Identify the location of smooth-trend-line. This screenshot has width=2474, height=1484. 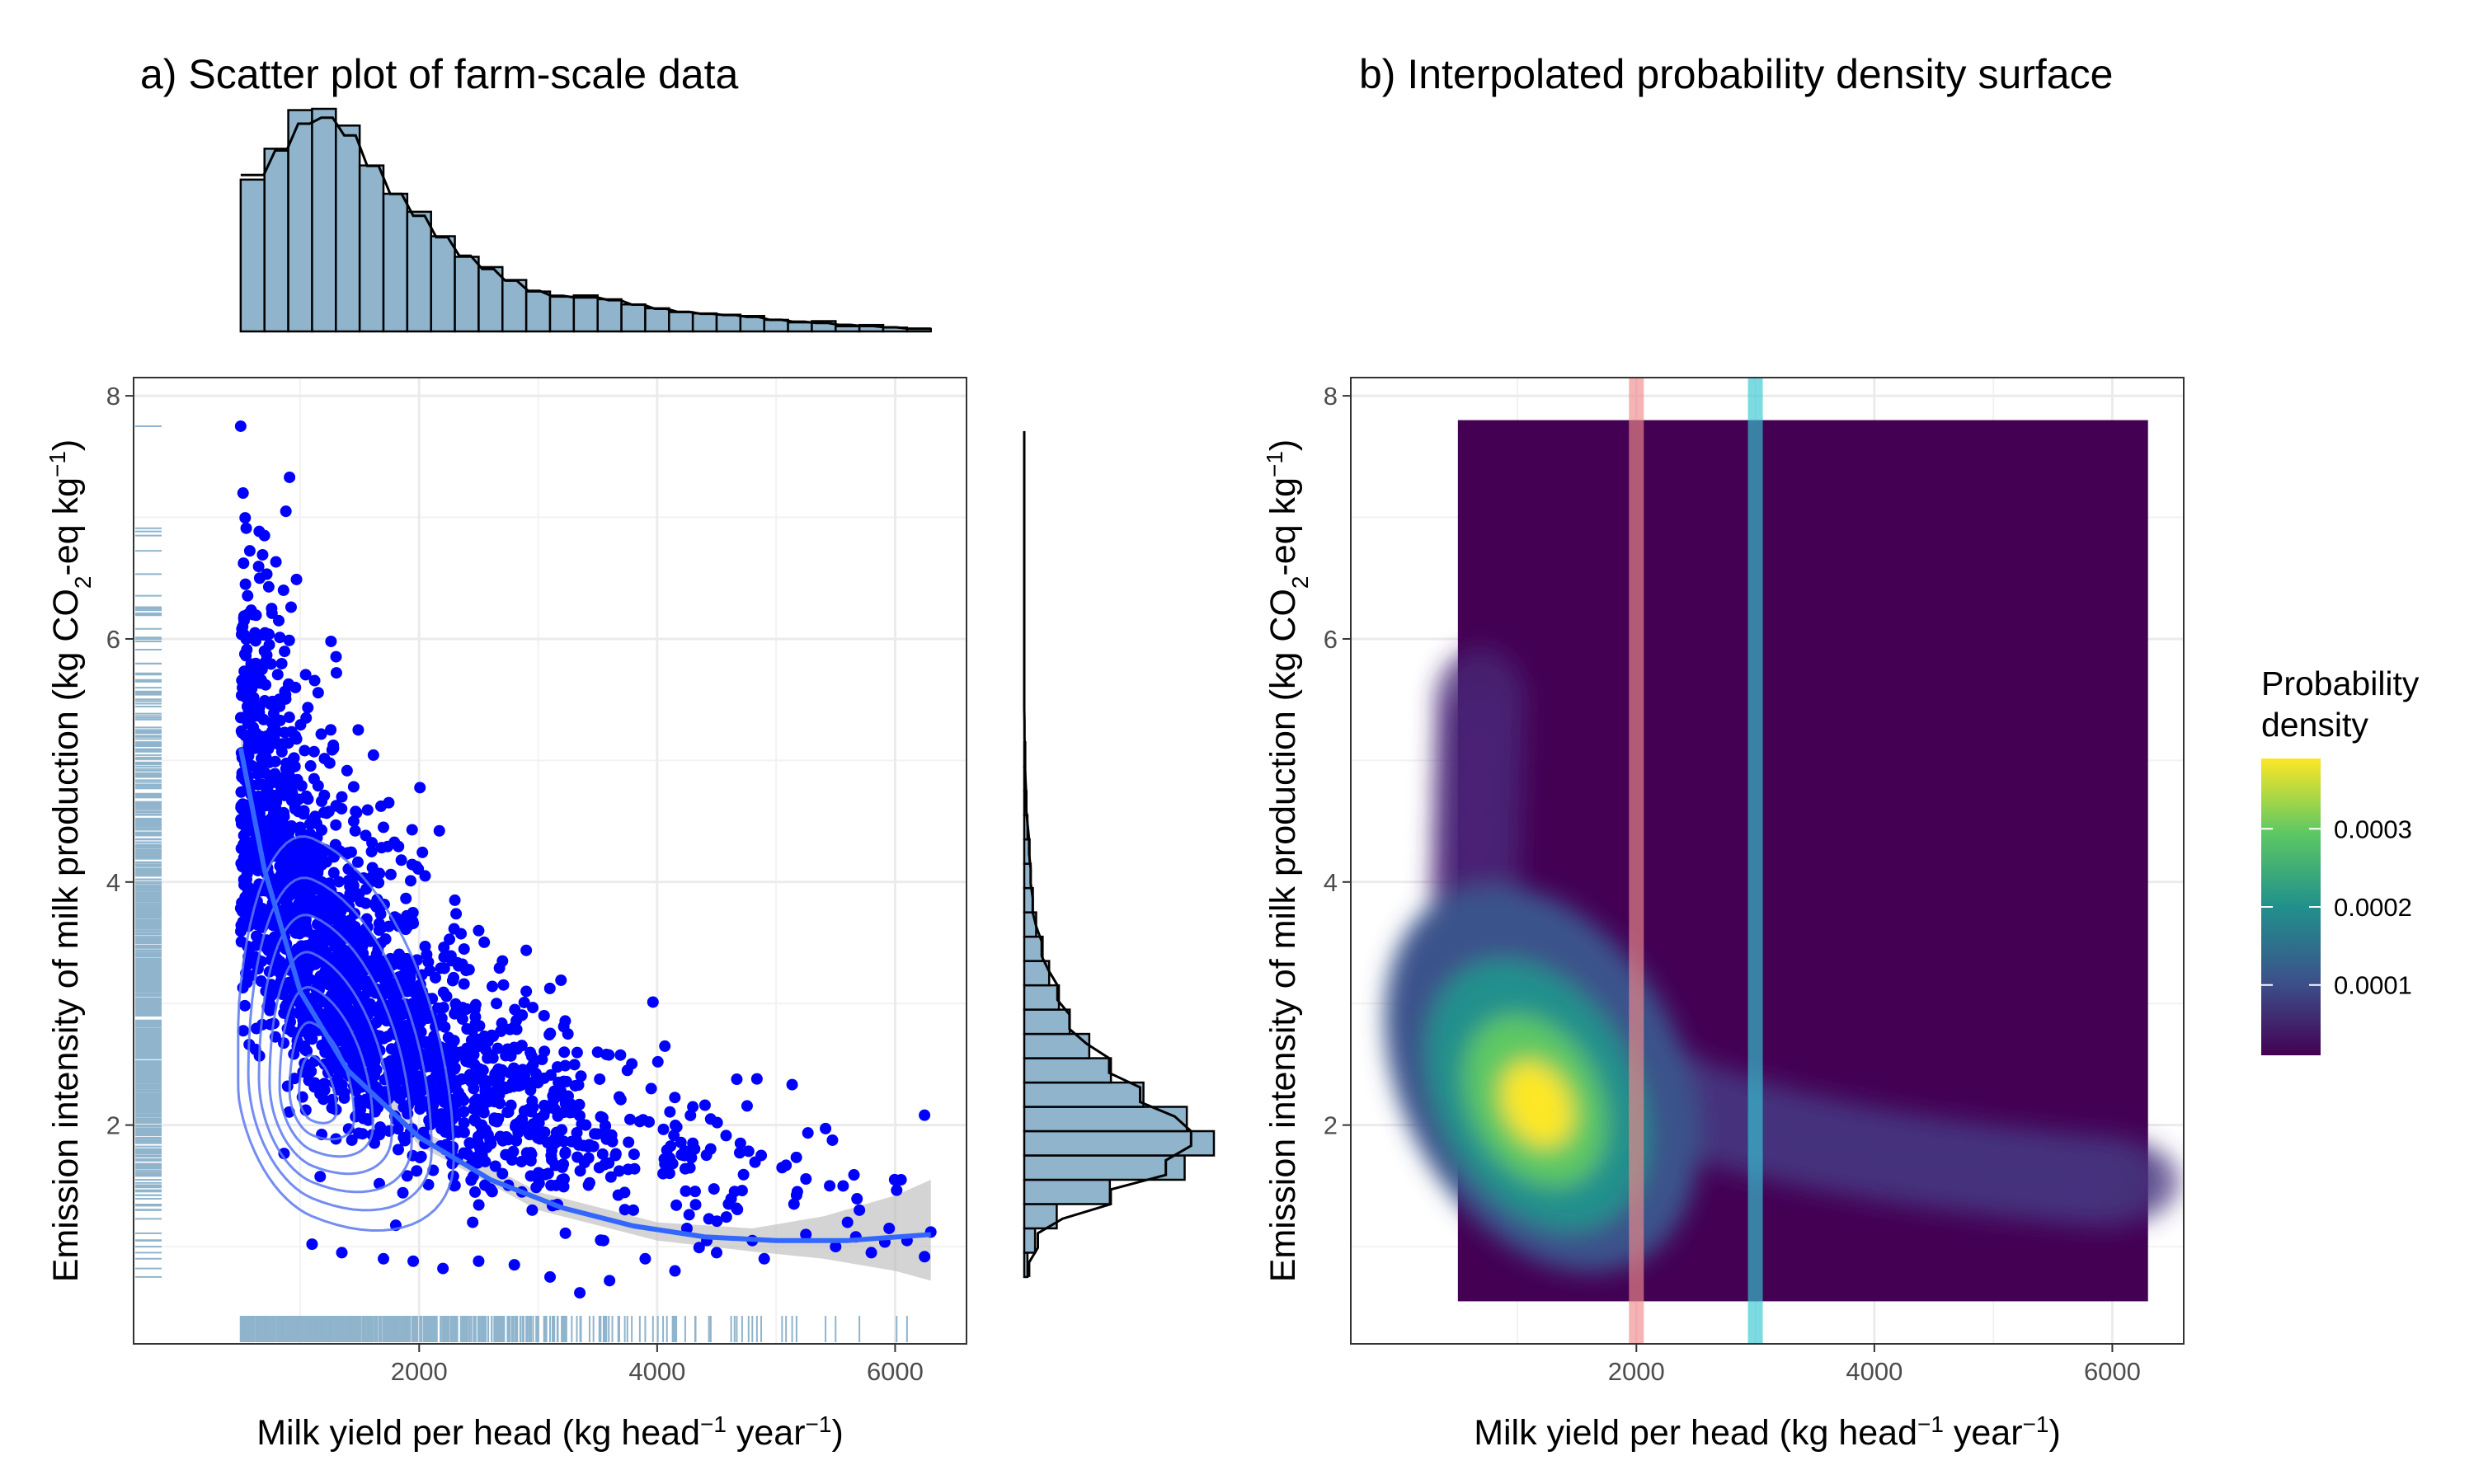
(584, 996).